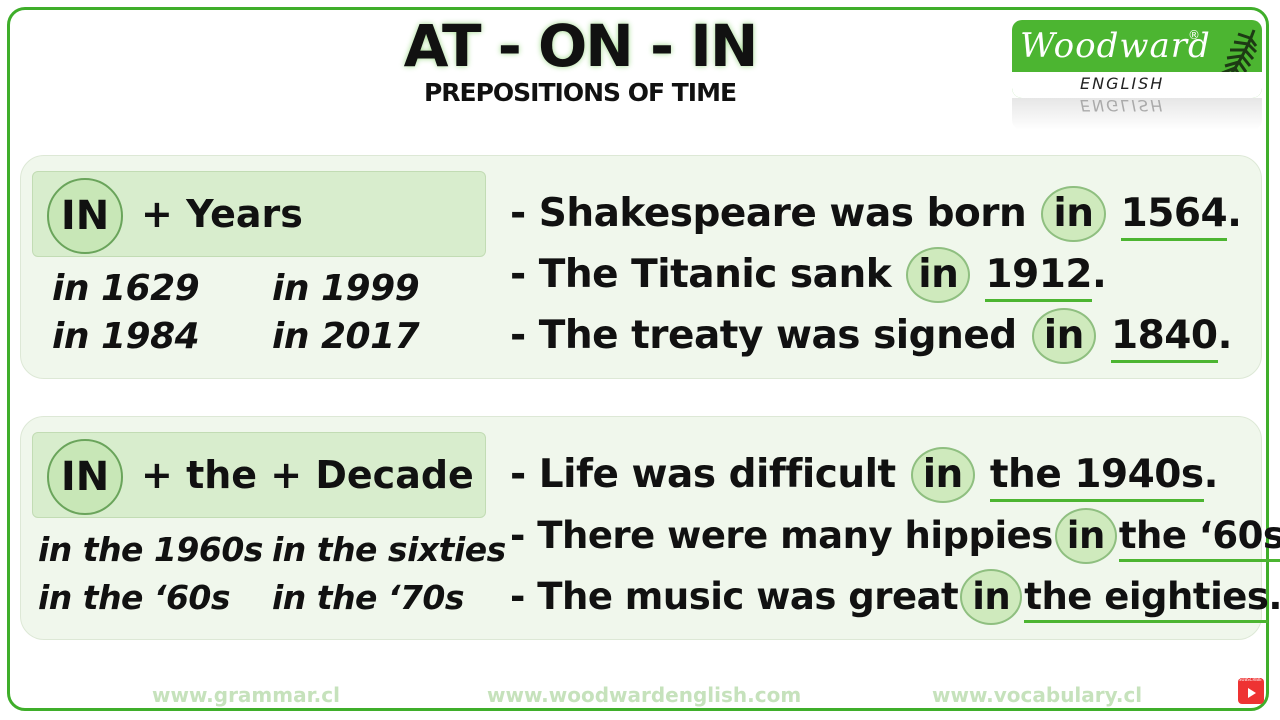 The height and width of the screenshot is (720, 1280). I want to click on subscribe-button: SUBSCRIBE, so click(1251, 690).